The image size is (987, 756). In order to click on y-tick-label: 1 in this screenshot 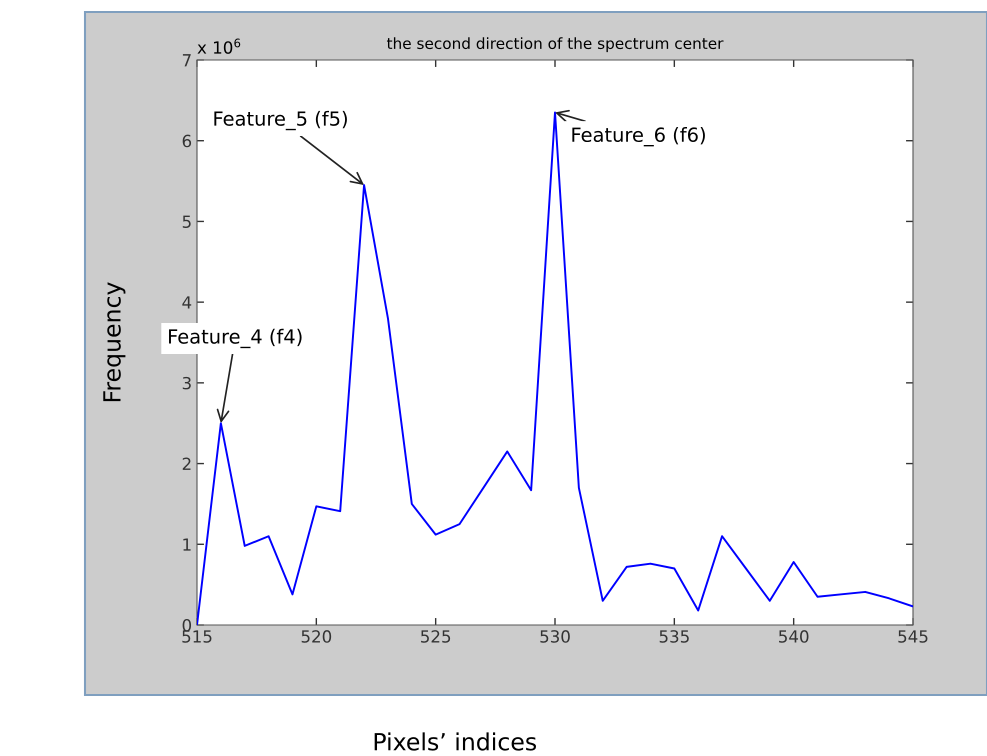, I will do `click(187, 544)`.